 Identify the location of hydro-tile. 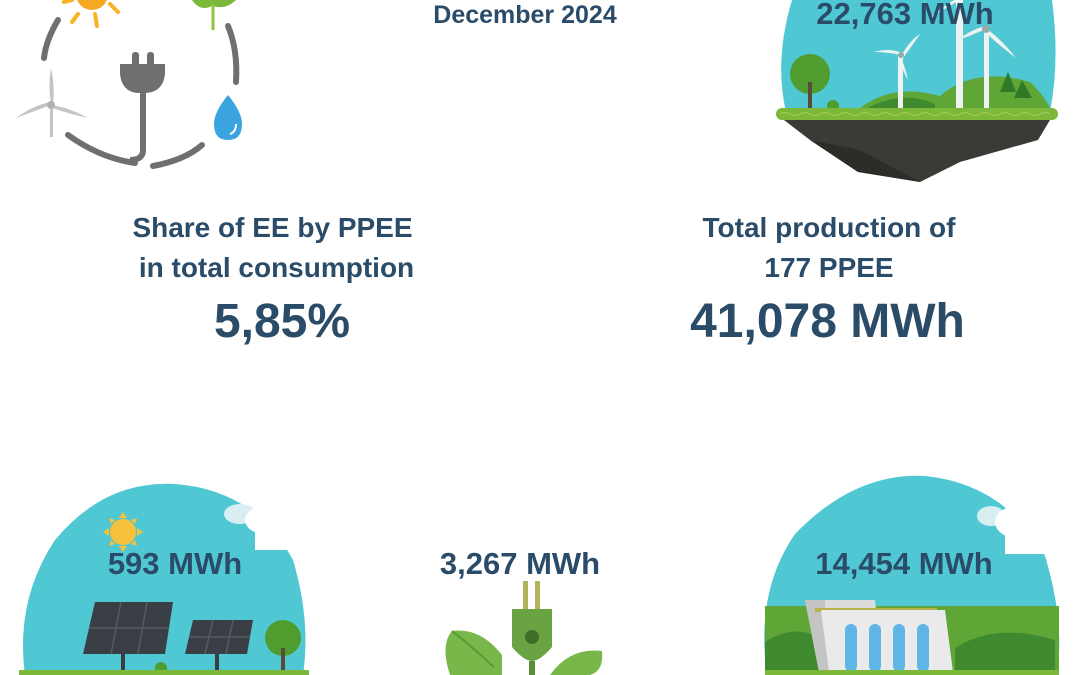
(910, 573).